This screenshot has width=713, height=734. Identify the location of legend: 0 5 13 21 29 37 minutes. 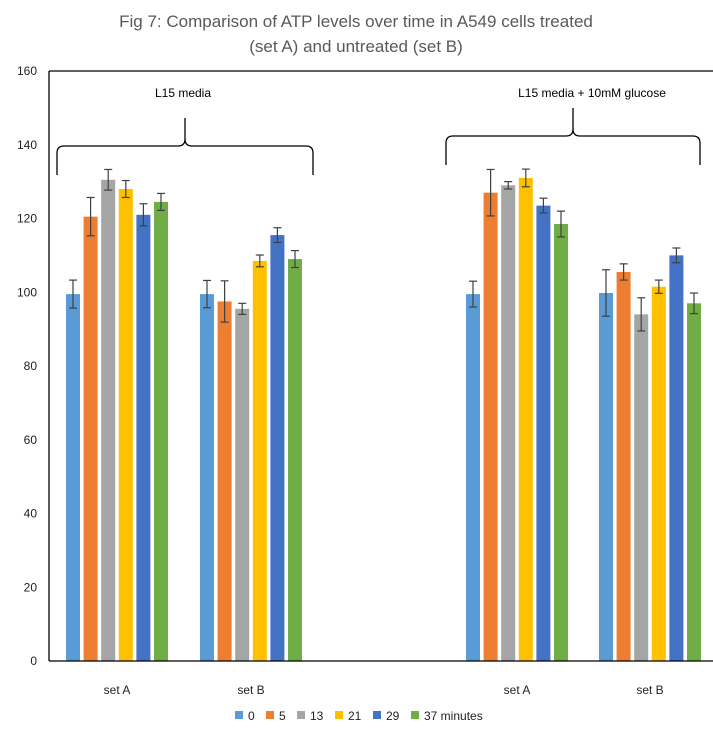
(359, 716).